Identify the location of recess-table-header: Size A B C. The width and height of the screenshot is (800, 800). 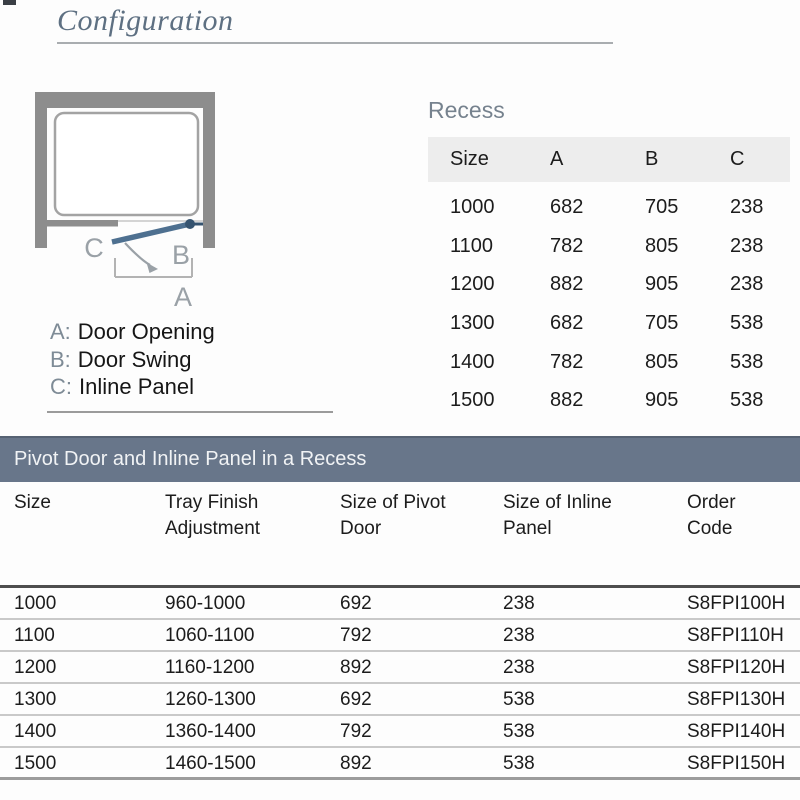
(609, 159).